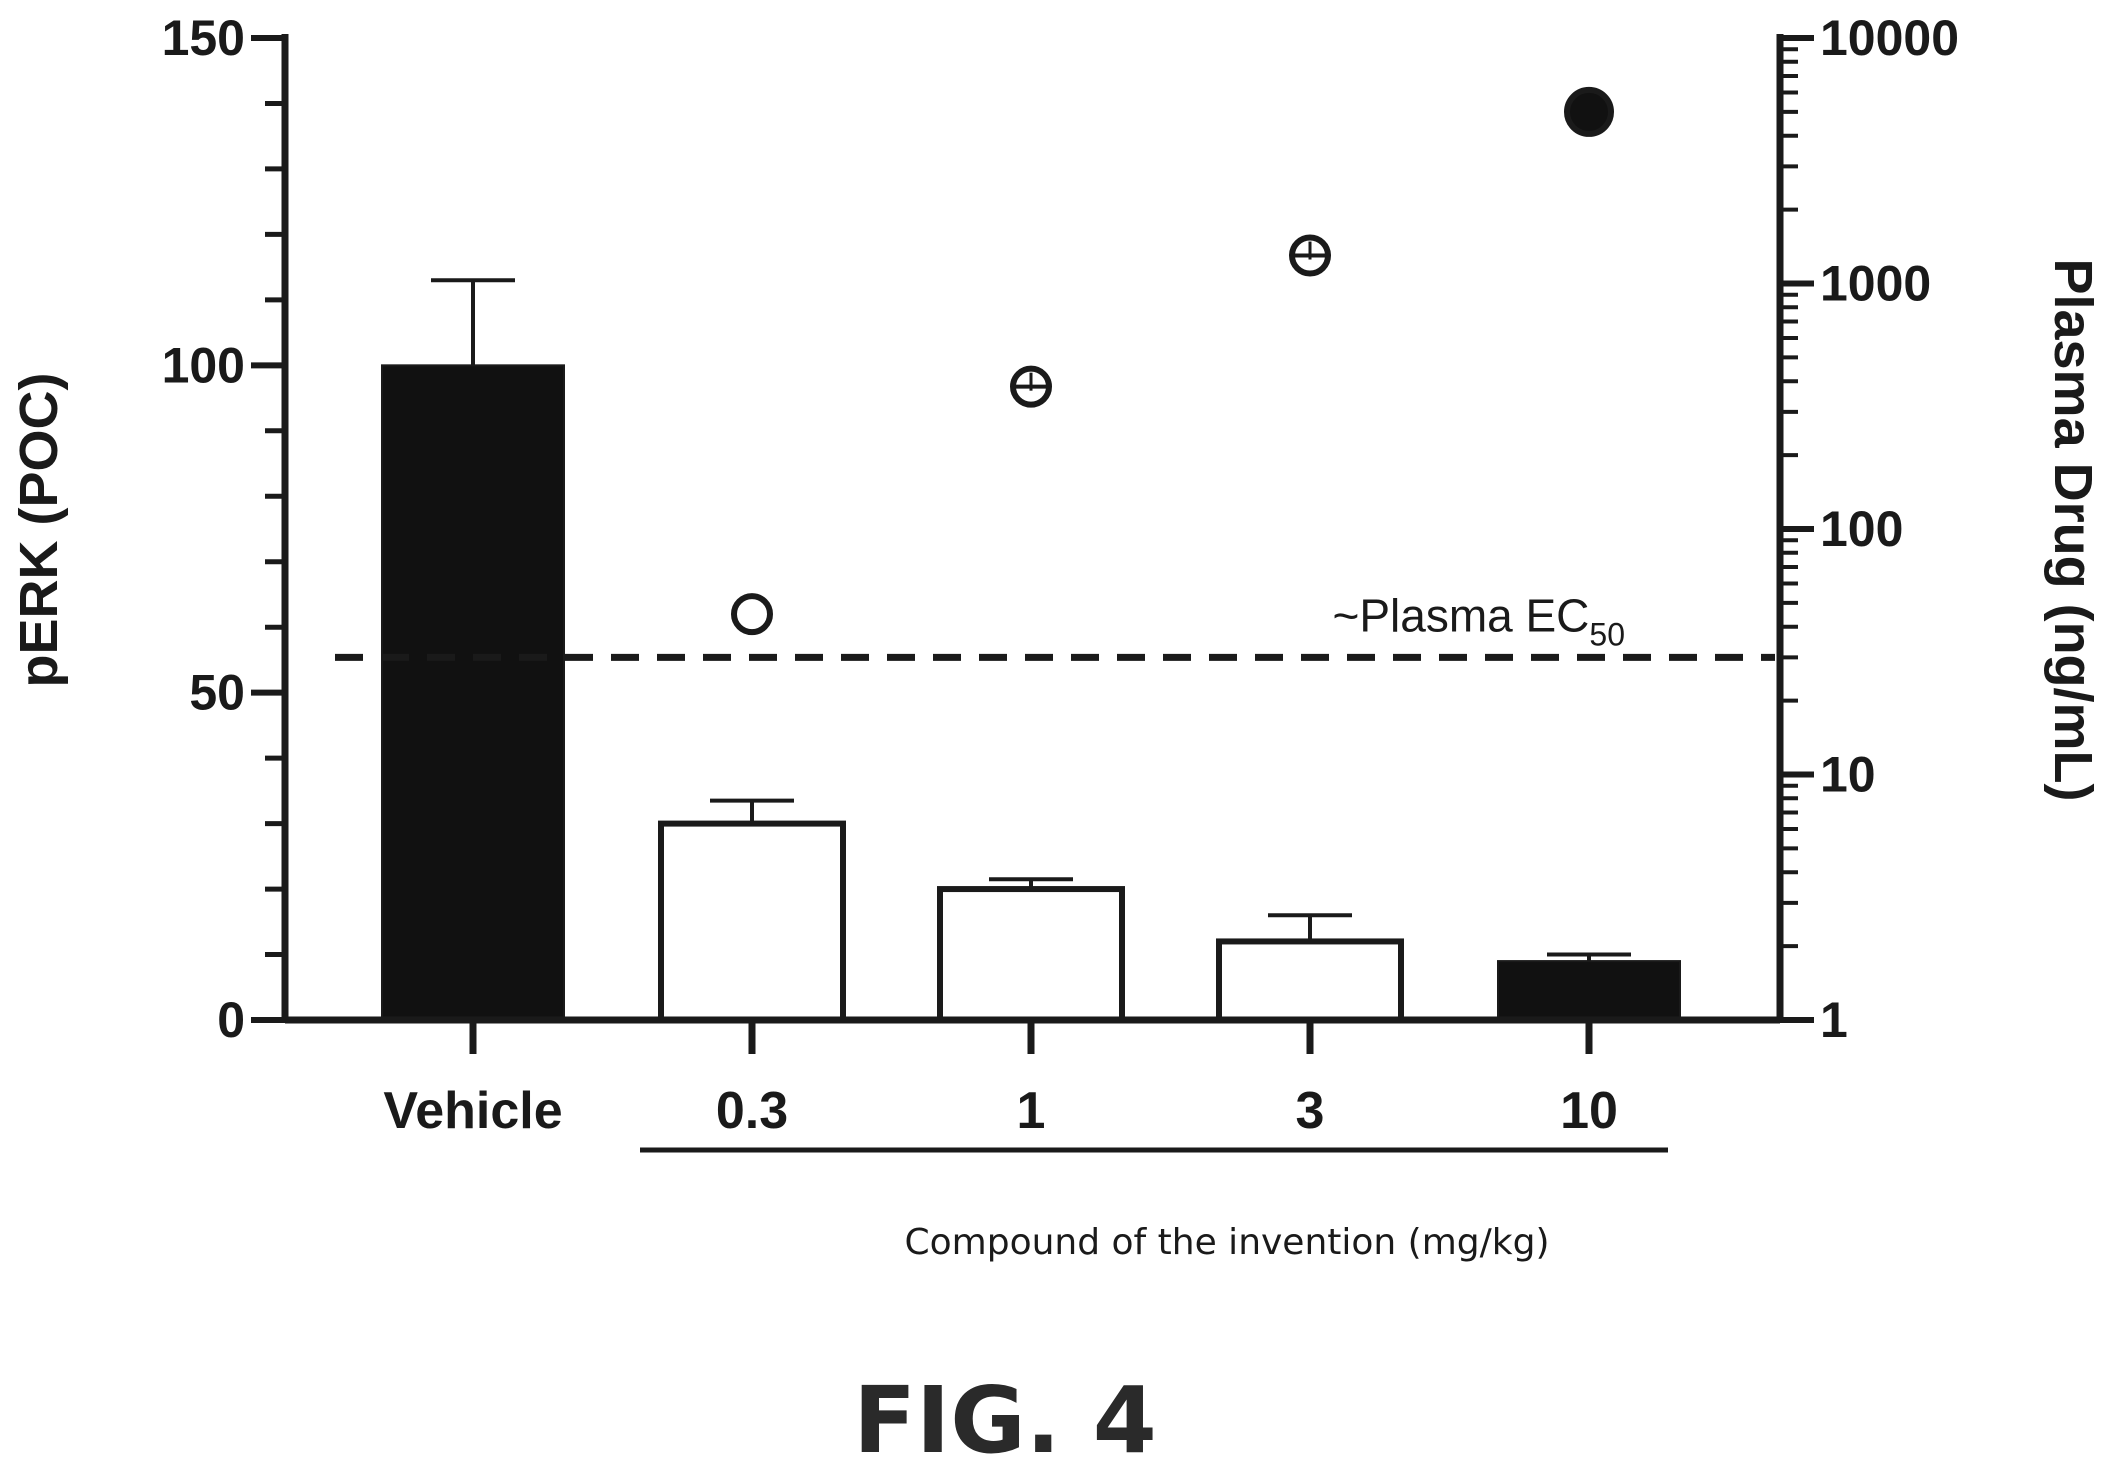 The image size is (2120, 1475). Describe the element at coordinates (1310, 1111) in the screenshot. I see `x-tick-label: 3` at that location.